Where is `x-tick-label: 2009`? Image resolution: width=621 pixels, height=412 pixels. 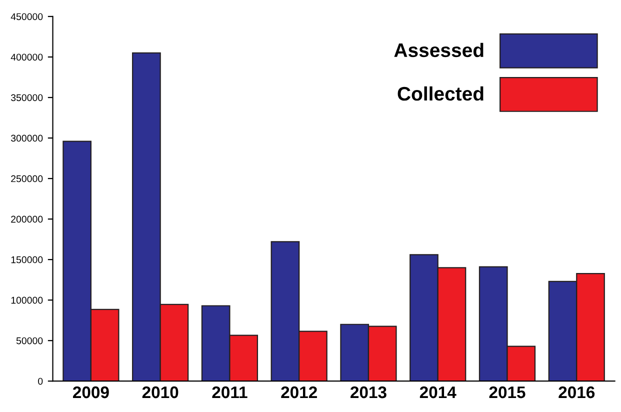
x-tick-label: 2009 is located at coordinates (90, 392).